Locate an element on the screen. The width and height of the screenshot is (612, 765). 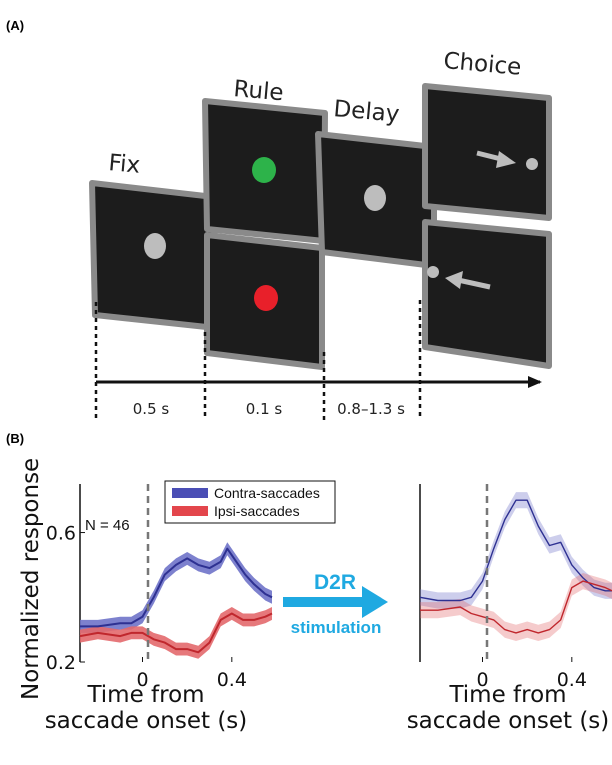
n-label: N = 46 is located at coordinates (107, 525).